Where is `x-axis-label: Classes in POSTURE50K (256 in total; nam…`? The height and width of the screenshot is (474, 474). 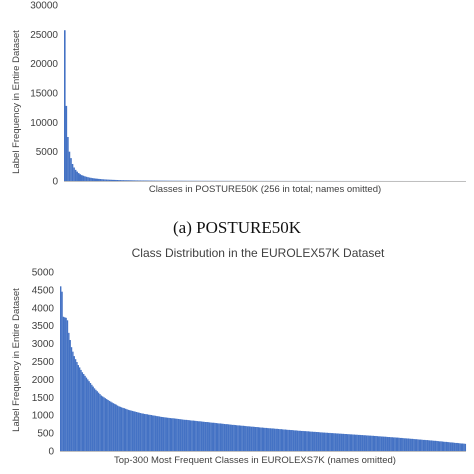
x-axis-label: Classes in POSTURE50K (256 in total; nam… is located at coordinates (265, 189).